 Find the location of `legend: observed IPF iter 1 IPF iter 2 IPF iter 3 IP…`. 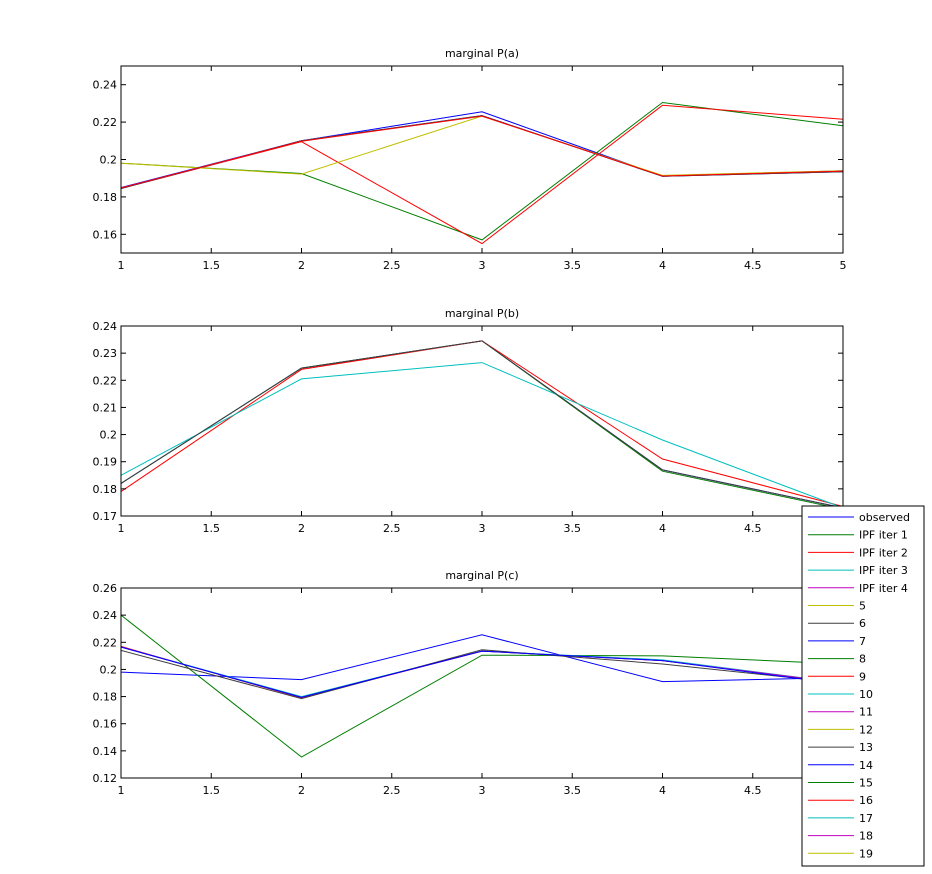

legend: observed IPF iter 1 IPF iter 2 IPF iter 3 IP… is located at coordinates (863, 686).